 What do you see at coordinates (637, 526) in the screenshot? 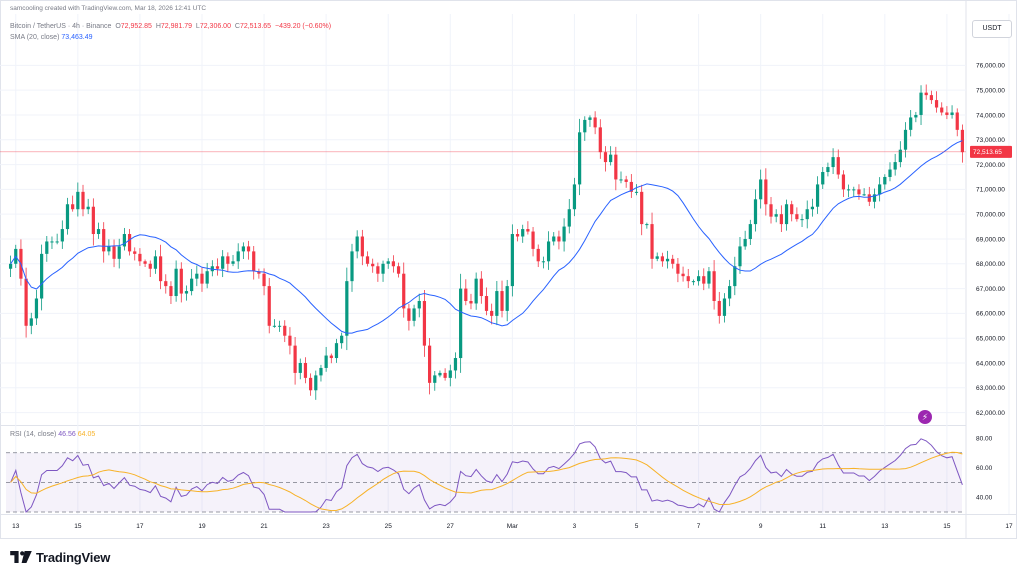
I see `x-tick-label: 5` at bounding box center [637, 526].